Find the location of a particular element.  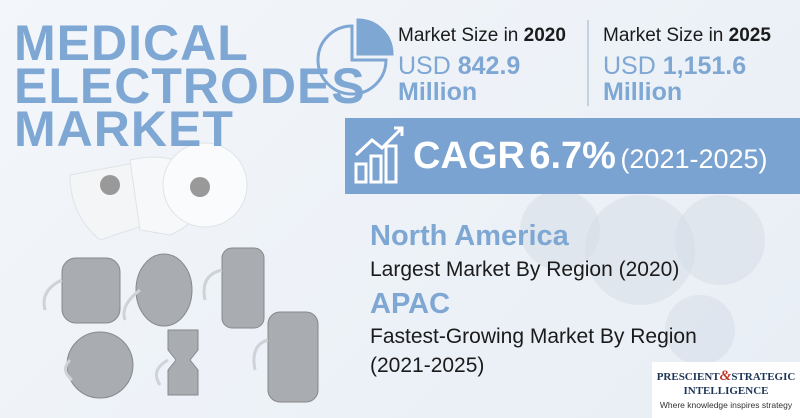

region-description: Fastest-Growing Market By Region is located at coordinates (533, 336).